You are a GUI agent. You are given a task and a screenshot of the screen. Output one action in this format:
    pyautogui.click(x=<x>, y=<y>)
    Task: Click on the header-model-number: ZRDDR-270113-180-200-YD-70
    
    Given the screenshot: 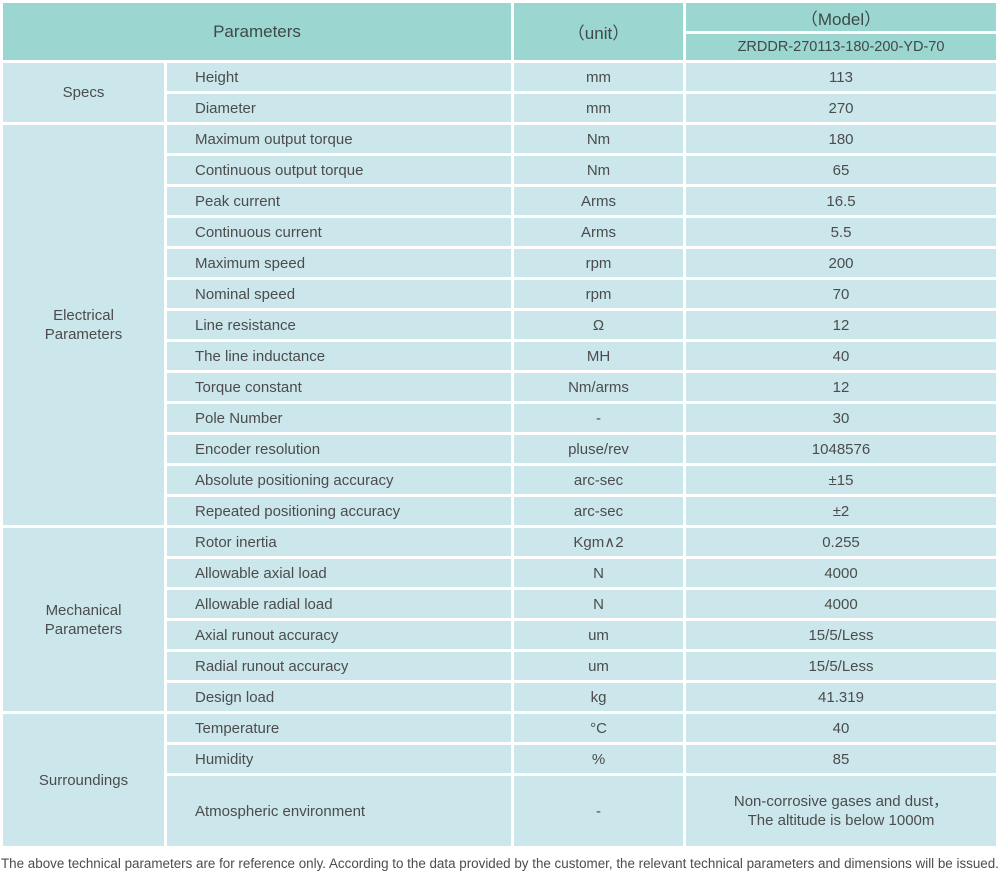 What is the action you would take?
    pyautogui.click(x=841, y=47)
    